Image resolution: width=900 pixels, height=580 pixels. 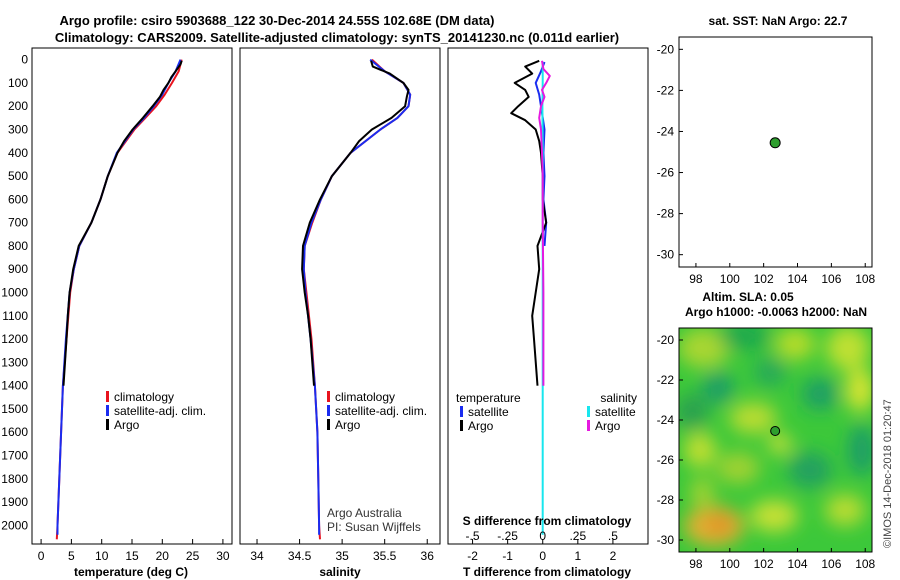 I want to click on legend-swatch-s-satellite, so click(x=588, y=411).